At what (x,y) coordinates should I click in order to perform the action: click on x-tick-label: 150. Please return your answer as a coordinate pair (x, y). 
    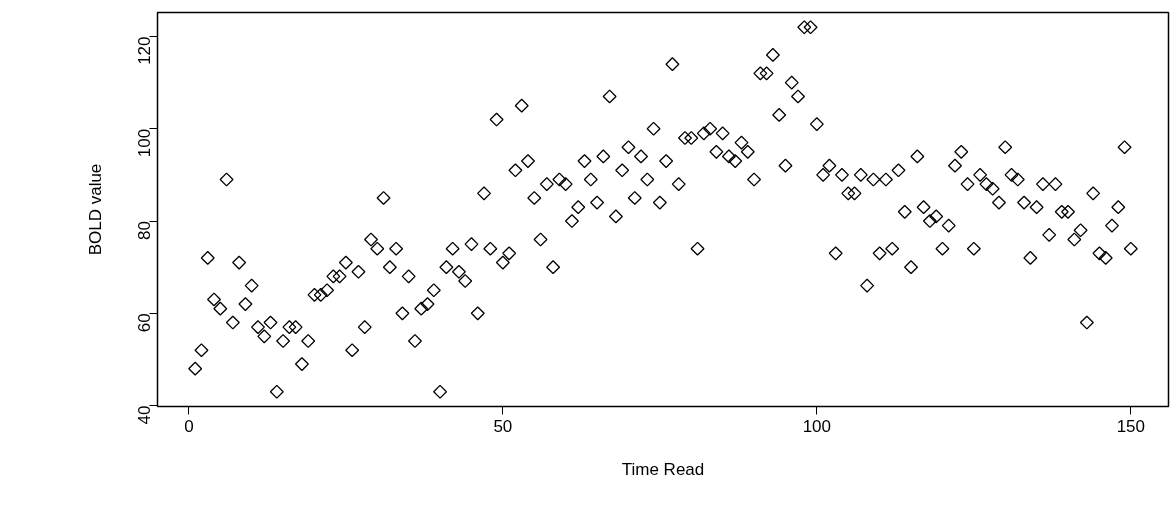
    Looking at the image, I should click on (1131, 426).